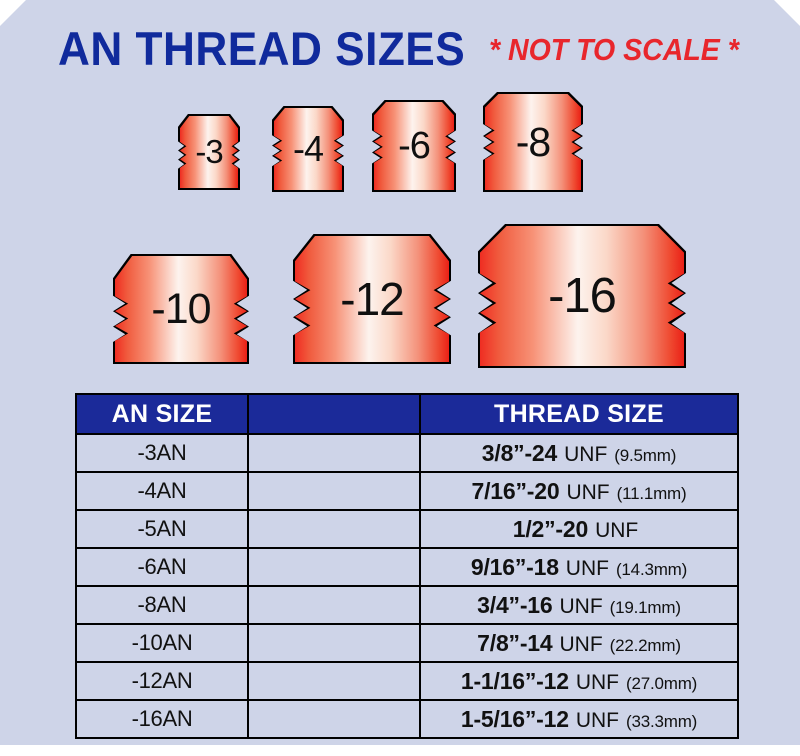 Image resolution: width=800 pixels, height=756 pixels. Describe the element at coordinates (162, 414) in the screenshot. I see `column-header-an-size: AN SIZE` at that location.